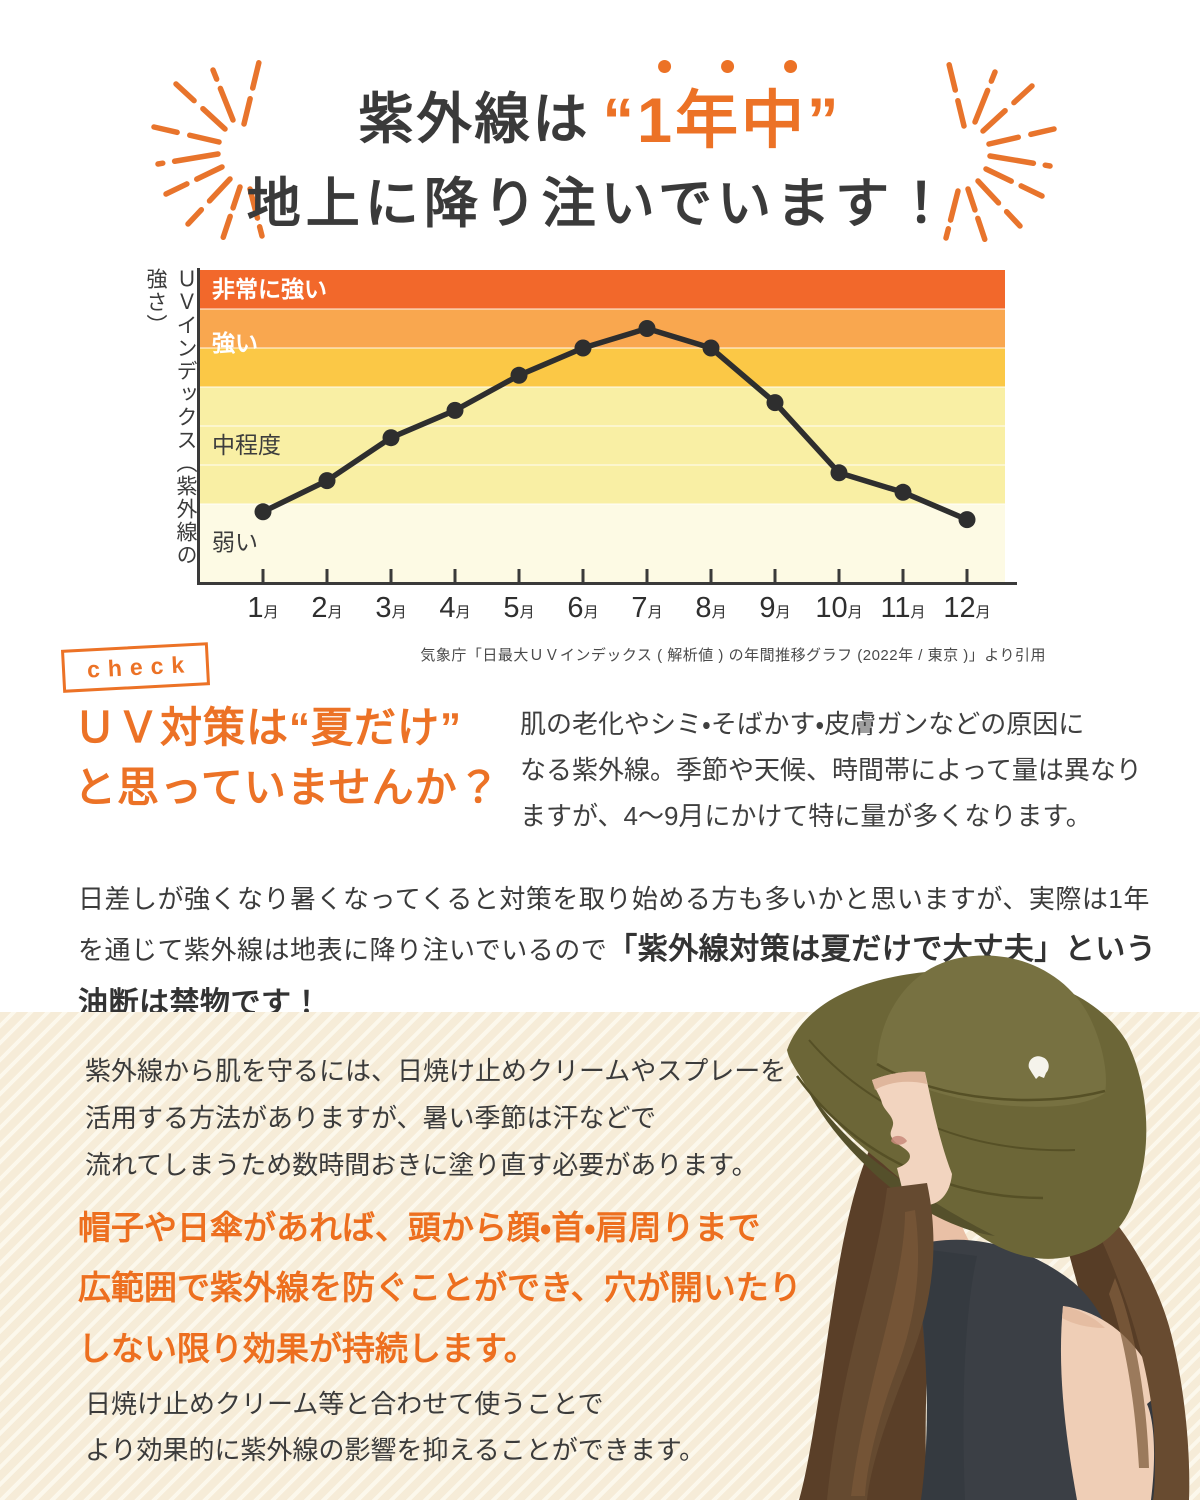  What do you see at coordinates (1038, 1067) in the screenshot?
I see `hat-charm` at bounding box center [1038, 1067].